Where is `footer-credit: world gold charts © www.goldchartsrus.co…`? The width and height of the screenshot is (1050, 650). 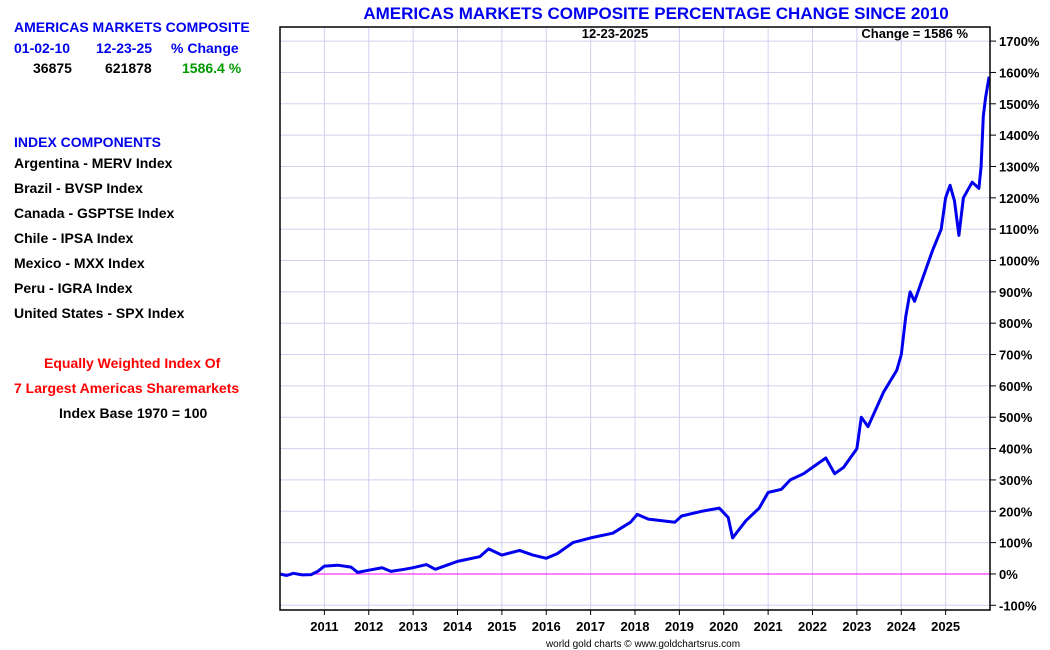 footer-credit: world gold charts © www.goldchartsrus.co… is located at coordinates (642, 644).